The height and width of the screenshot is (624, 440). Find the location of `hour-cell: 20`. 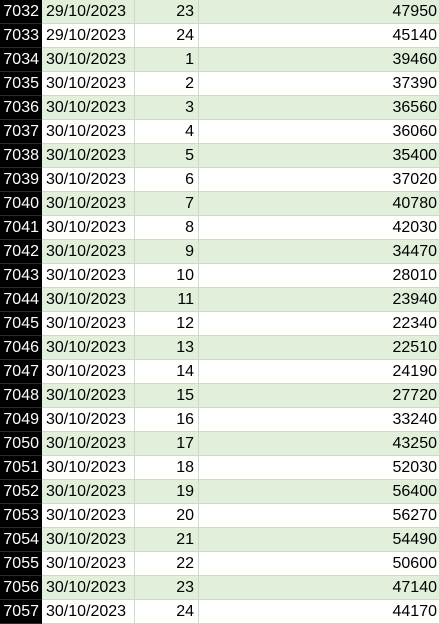

hour-cell: 20 is located at coordinates (167, 516).